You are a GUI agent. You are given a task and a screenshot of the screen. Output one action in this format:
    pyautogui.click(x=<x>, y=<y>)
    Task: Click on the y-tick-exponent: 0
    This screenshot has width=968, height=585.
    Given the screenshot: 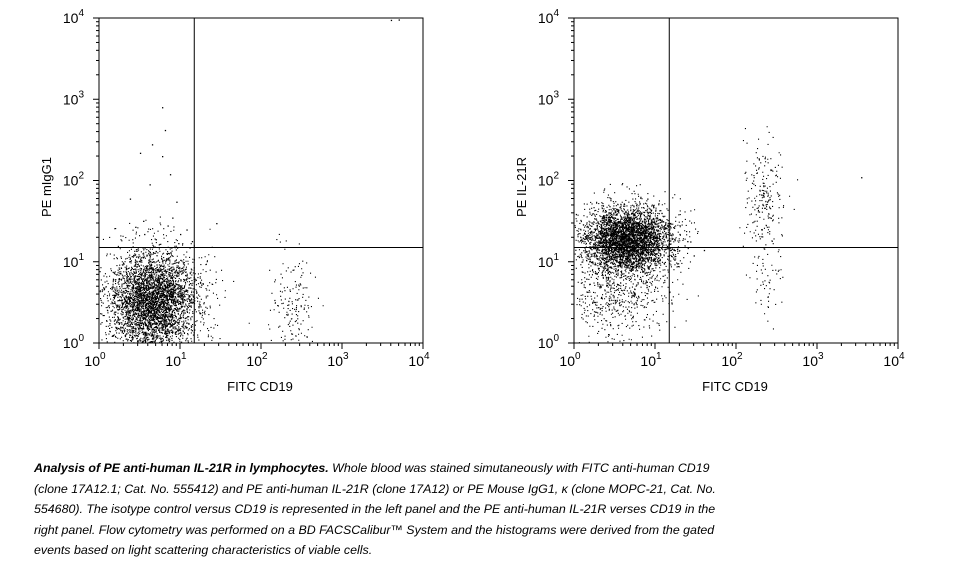 What is the action you would take?
    pyautogui.click(x=556, y=338)
    